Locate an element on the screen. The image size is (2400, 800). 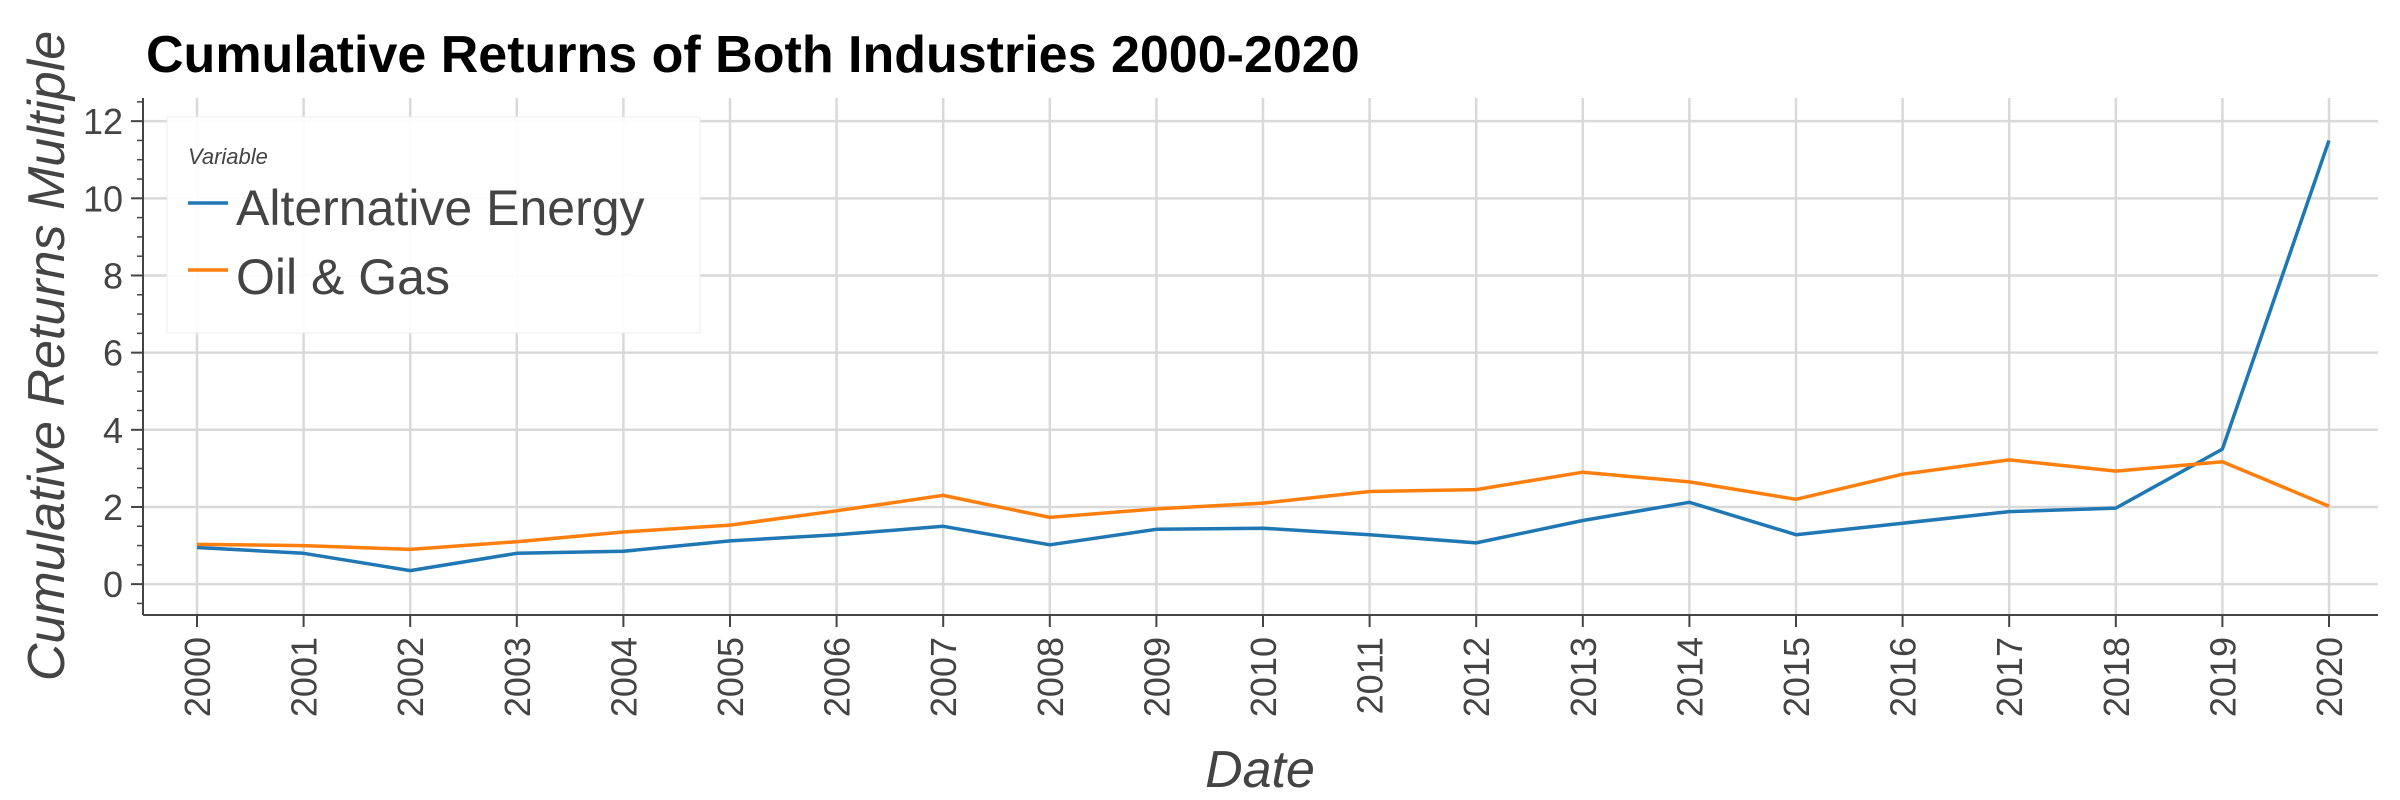
legend-box is located at coordinates (433, 225).